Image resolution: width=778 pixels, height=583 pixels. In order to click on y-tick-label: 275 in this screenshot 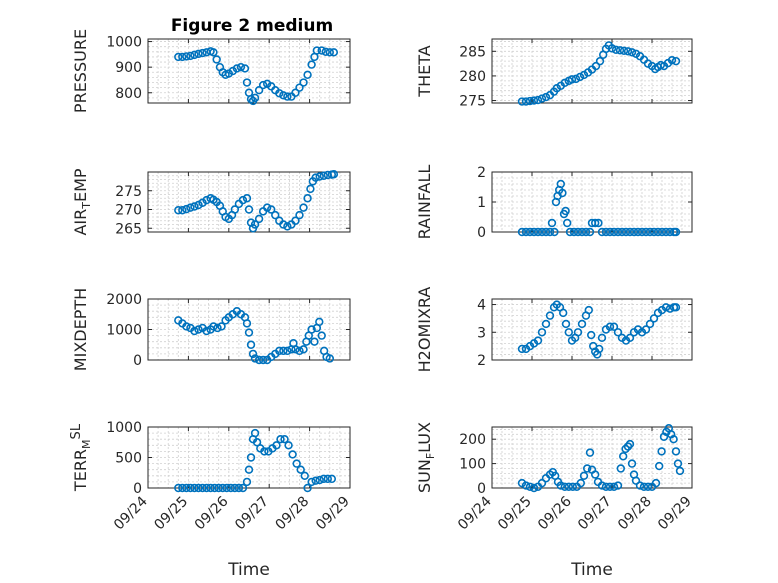, I will do `click(472, 102)`.